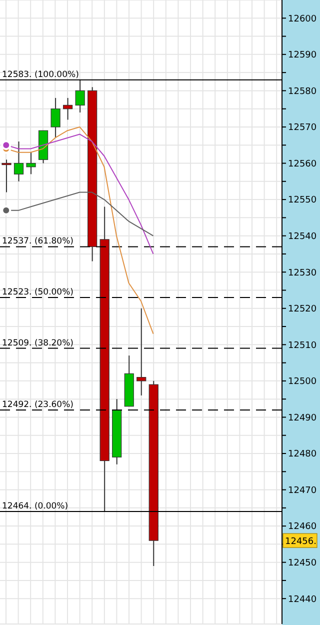 This screenshot has height=625, width=320. I want to click on y-tick-label: 12460, so click(302, 527).